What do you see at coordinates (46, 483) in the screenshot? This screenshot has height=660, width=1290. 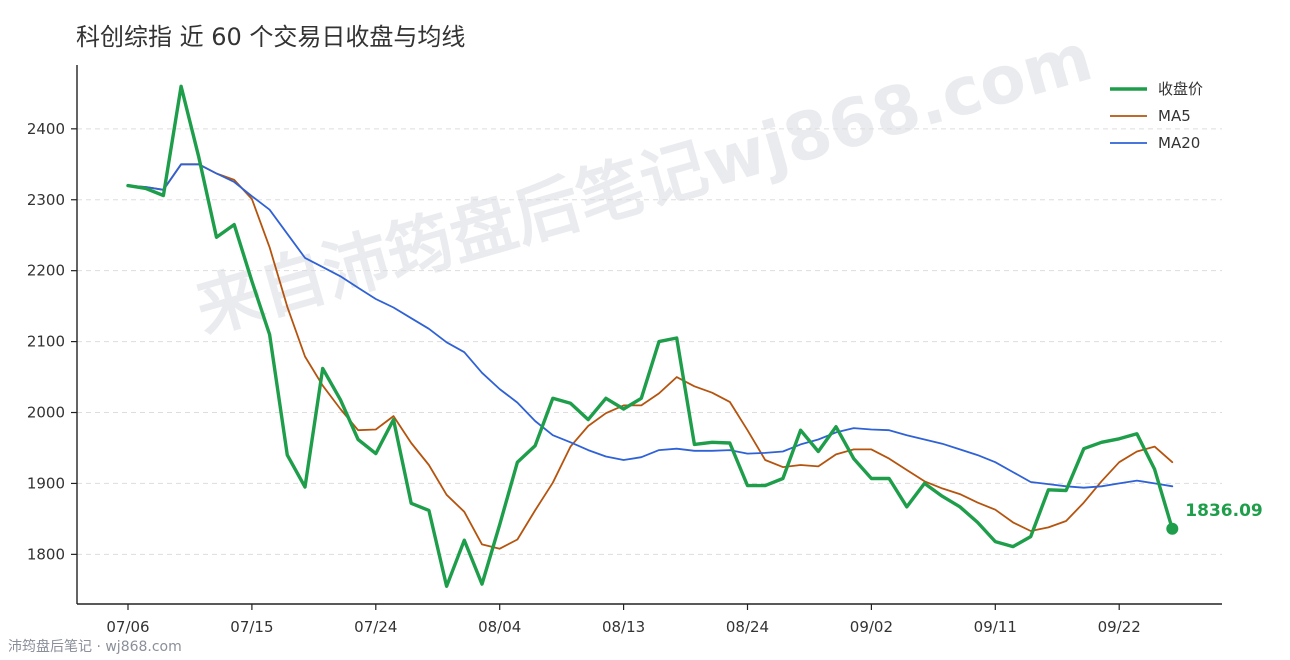 I see `y-tick-label: 1900` at bounding box center [46, 483].